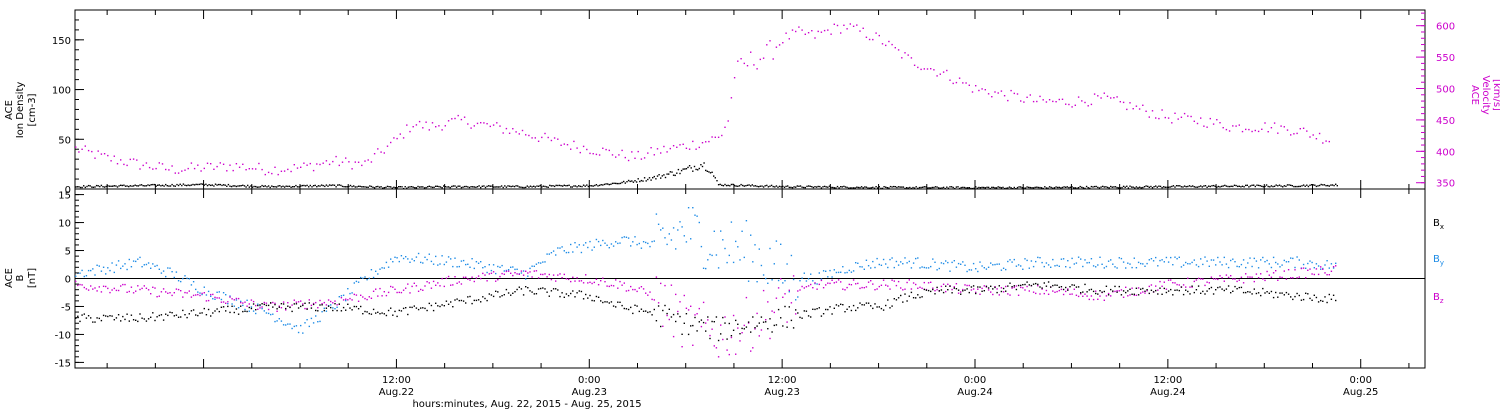 Image resolution: width=1500 pixels, height=410 pixels. I want to click on legend-bz-base: B, so click(1436, 297).